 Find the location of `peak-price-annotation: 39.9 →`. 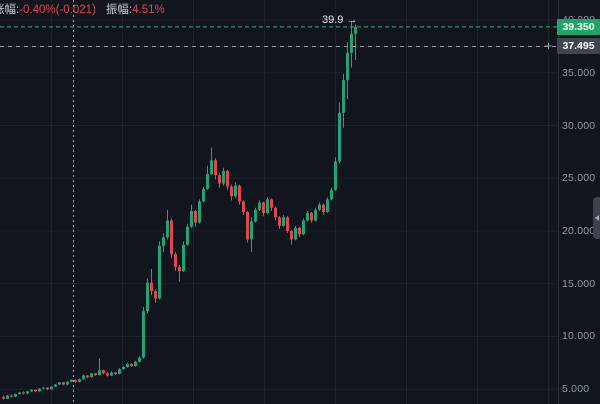

peak-price-annotation: 39.9 → is located at coordinates (339, 20).